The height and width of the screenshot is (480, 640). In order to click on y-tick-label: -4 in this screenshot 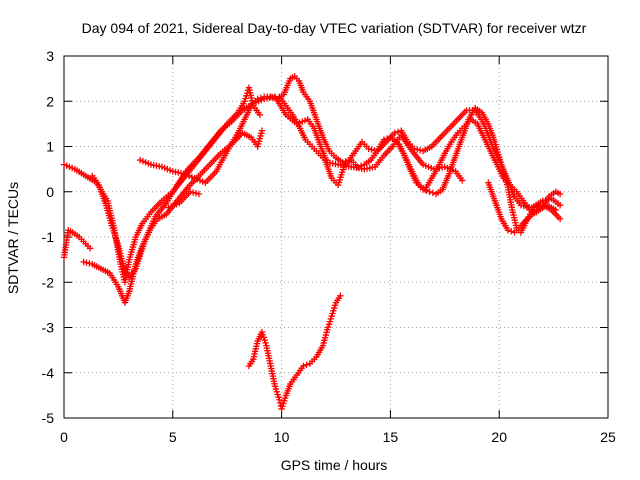, I will do `click(48, 373)`.